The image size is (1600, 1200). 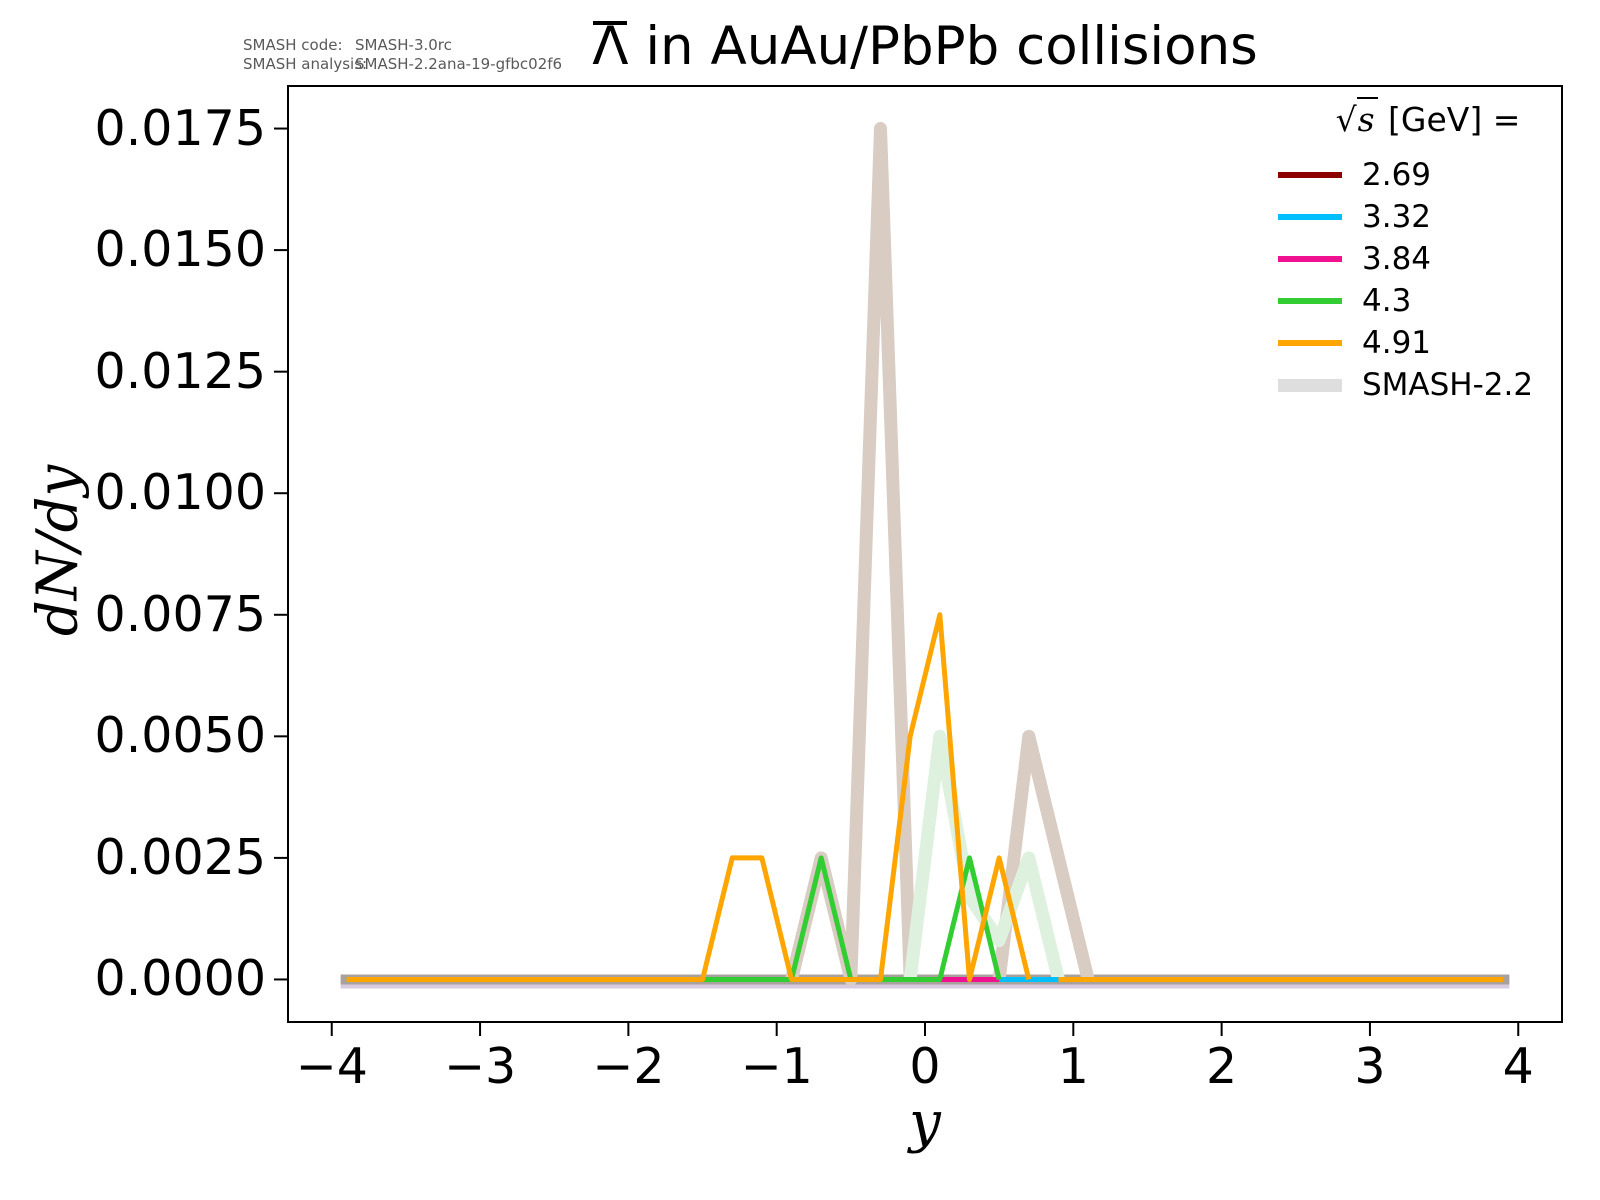 I want to click on legend-entry-label: 4.91, so click(x=1397, y=343).